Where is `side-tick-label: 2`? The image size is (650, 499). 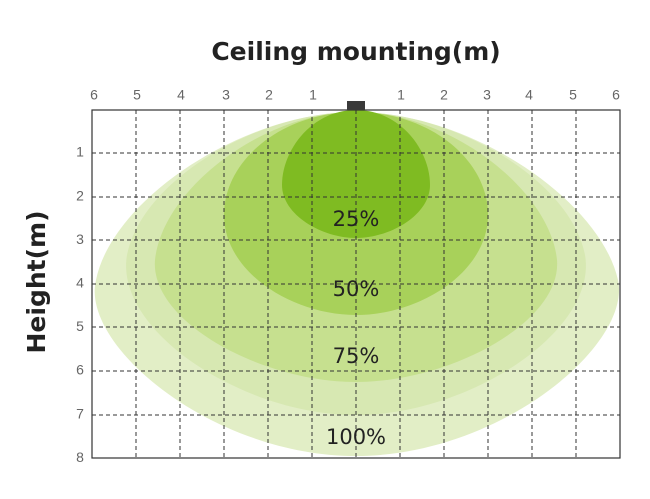 side-tick-label: 2 is located at coordinates (80, 195).